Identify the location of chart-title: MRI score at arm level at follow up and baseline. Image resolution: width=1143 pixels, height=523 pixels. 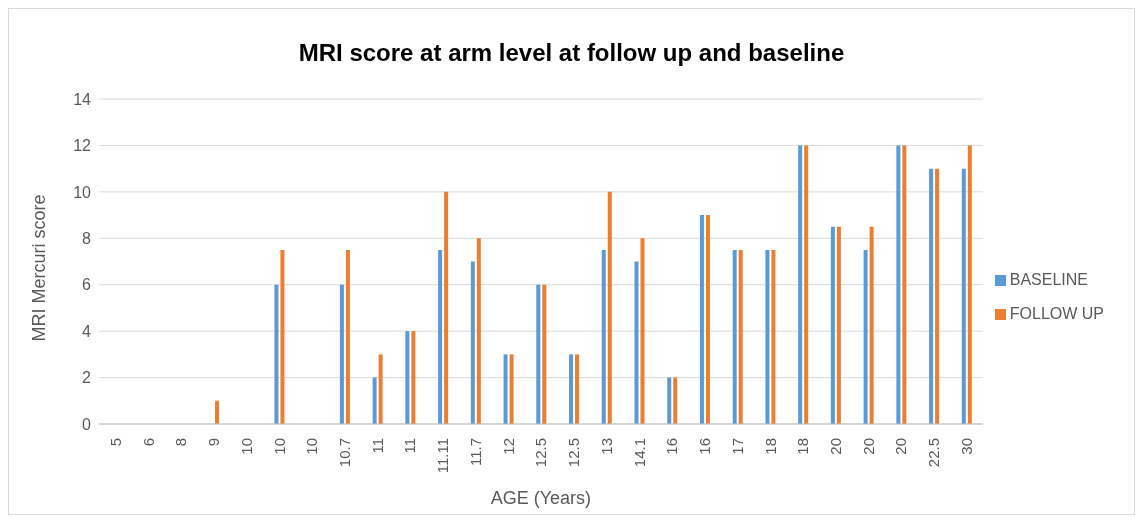
(571, 53).